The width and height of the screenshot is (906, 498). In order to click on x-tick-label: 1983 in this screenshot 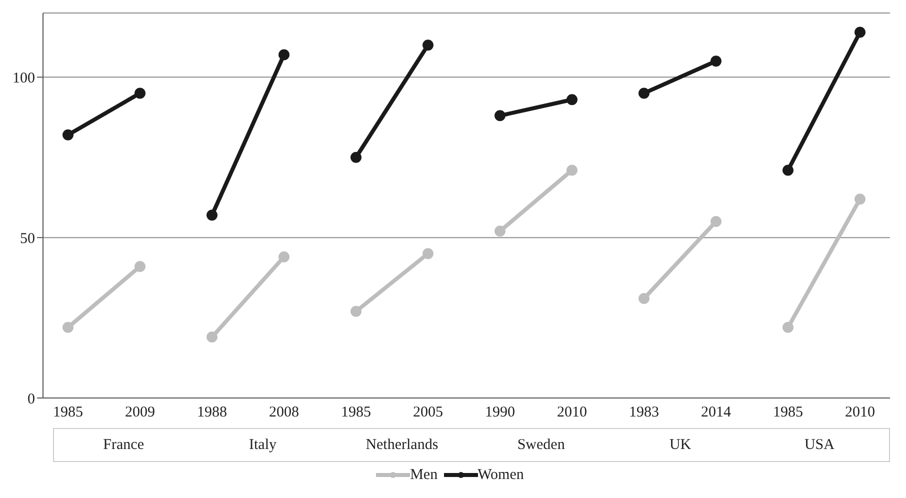, I will do `click(644, 412)`.